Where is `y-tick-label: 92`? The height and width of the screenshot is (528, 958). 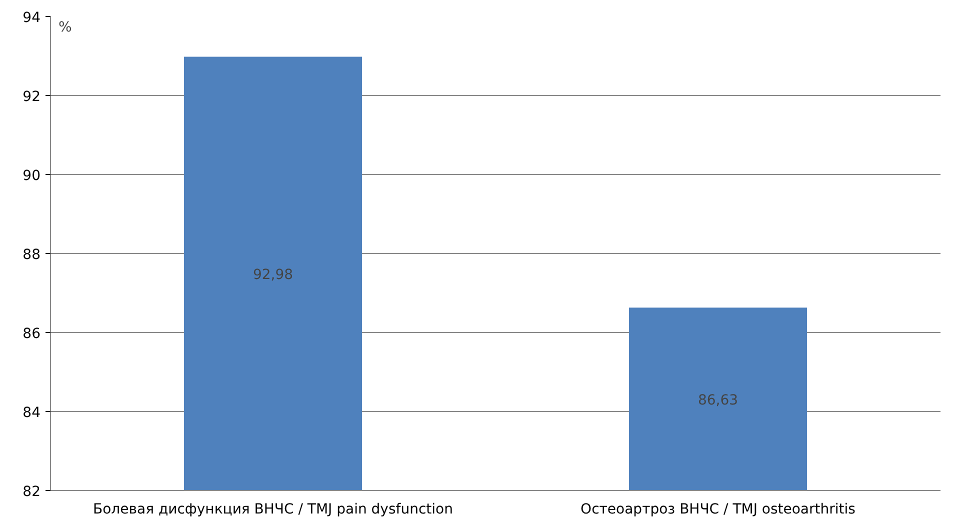
y-tick-label: 92 is located at coordinates (31, 97).